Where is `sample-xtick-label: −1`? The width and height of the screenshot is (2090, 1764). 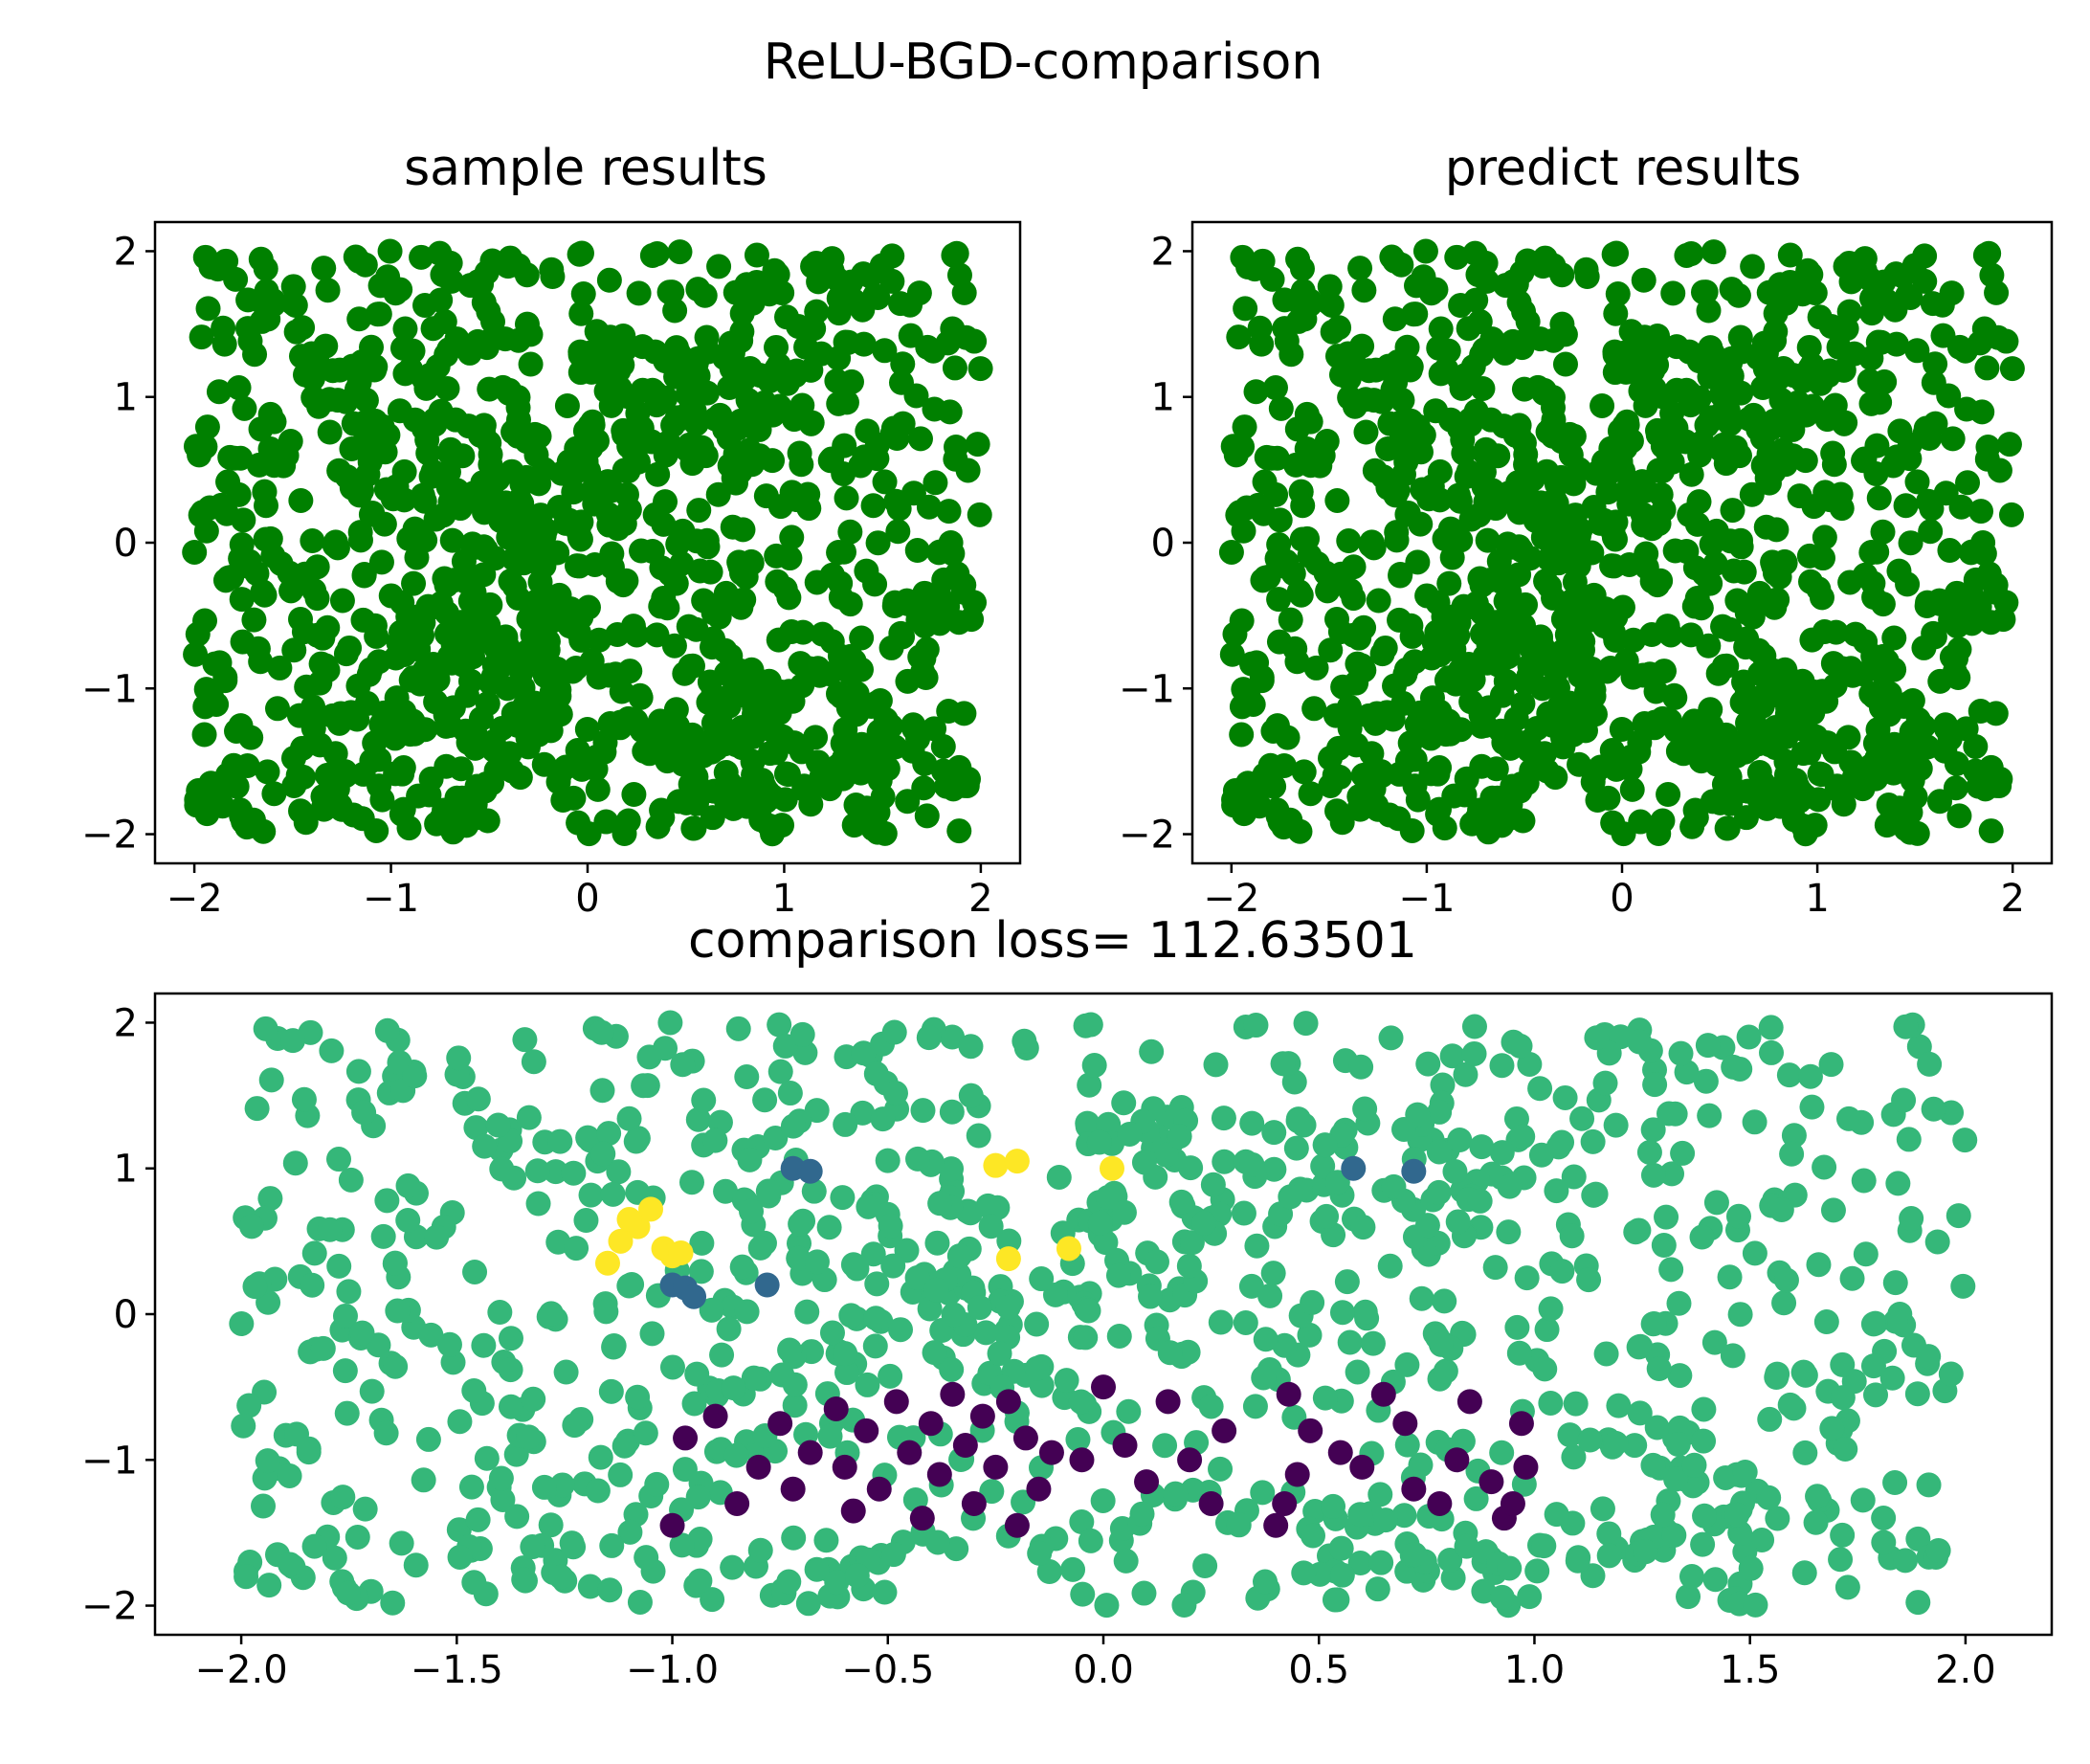 sample-xtick-label: −1 is located at coordinates (391, 899).